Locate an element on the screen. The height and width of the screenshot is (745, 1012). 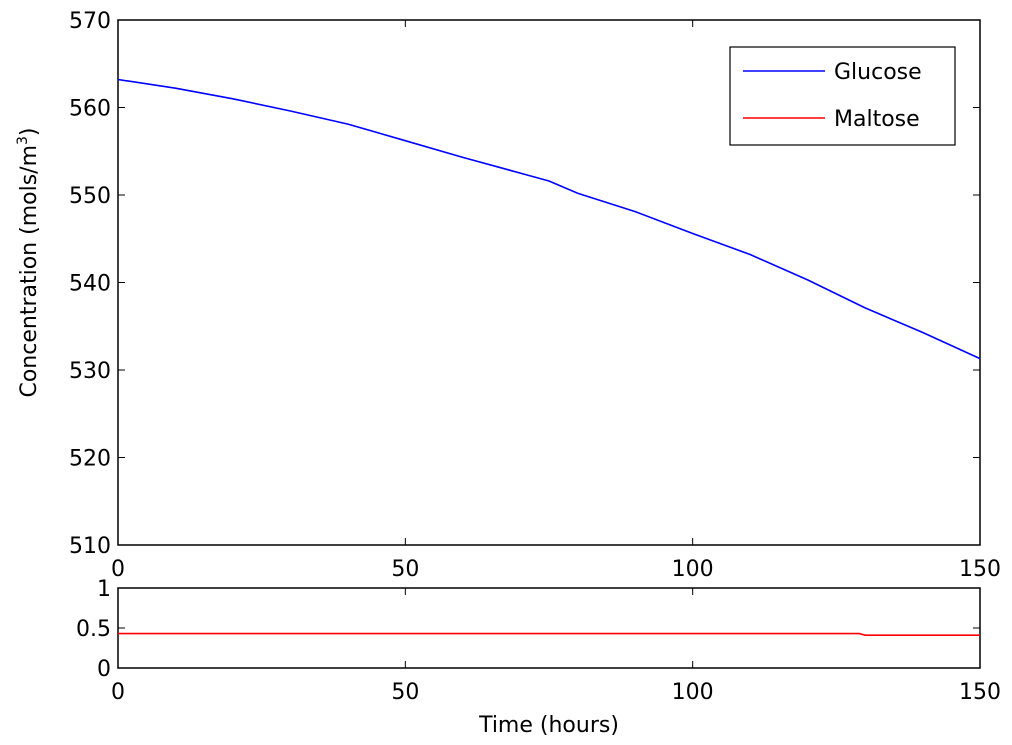
top-y-tick-label: 510 is located at coordinates (90, 546).